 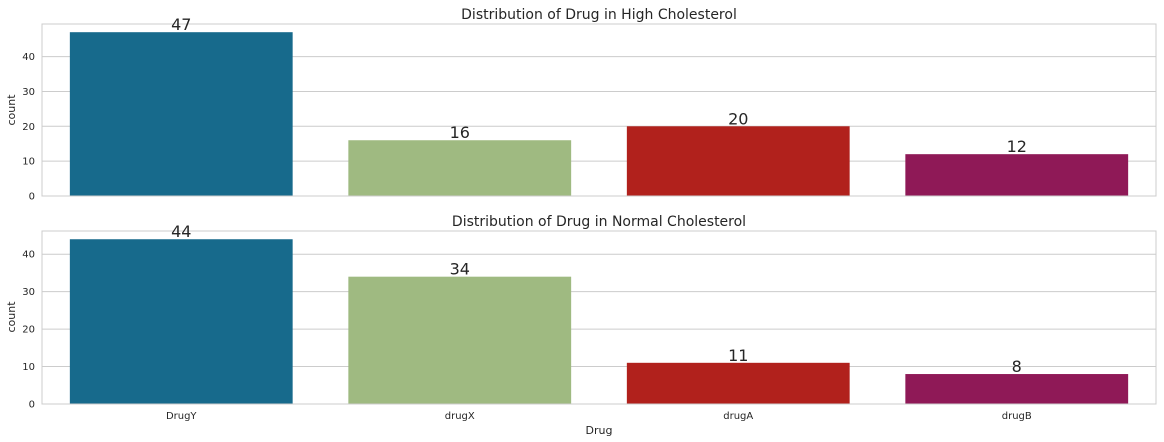 I want to click on x-tick-label: drugB, so click(x=1017, y=416).